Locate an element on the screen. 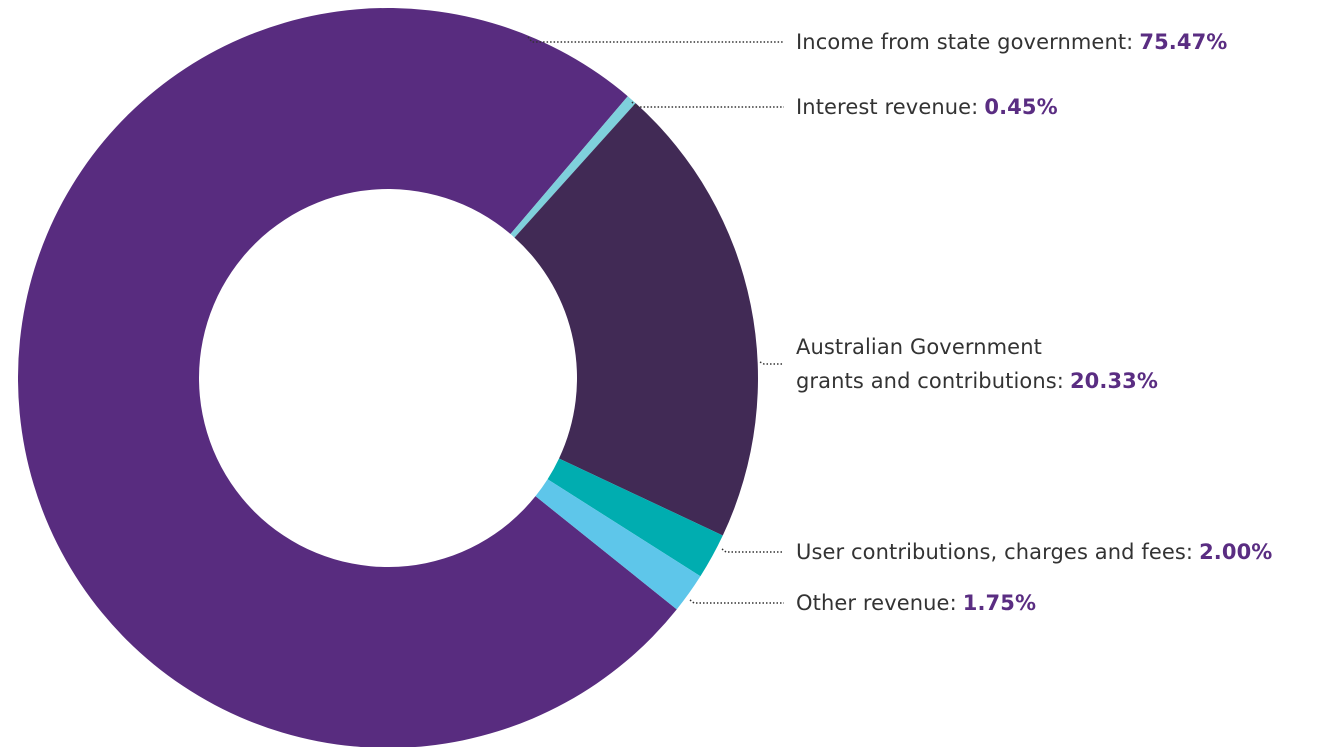 This screenshot has width=1344, height=747. legend-label: Income from state government: 75.47% is located at coordinates (1011, 42).